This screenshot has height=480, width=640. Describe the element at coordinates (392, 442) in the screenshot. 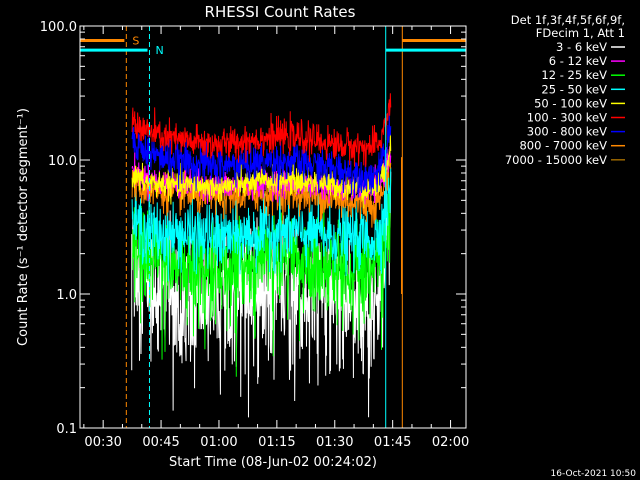

I see `x-tick-label: 01:45` at that location.